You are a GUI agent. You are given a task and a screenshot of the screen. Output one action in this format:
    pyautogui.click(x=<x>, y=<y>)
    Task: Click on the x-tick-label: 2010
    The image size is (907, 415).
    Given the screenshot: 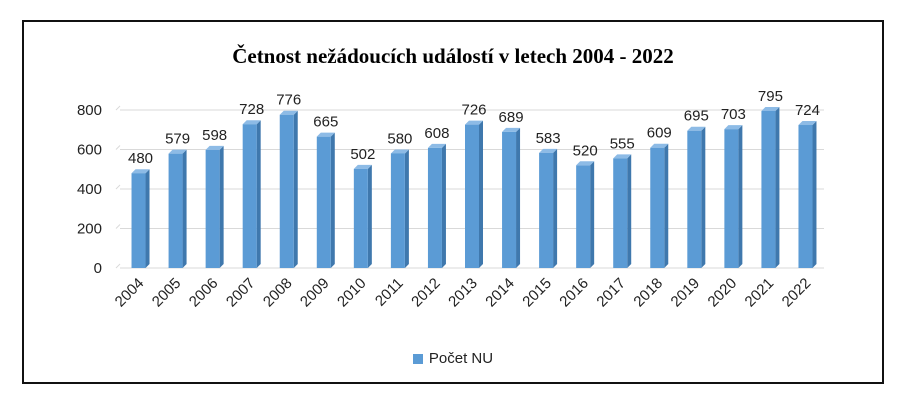 What is the action you would take?
    pyautogui.click(x=352, y=293)
    